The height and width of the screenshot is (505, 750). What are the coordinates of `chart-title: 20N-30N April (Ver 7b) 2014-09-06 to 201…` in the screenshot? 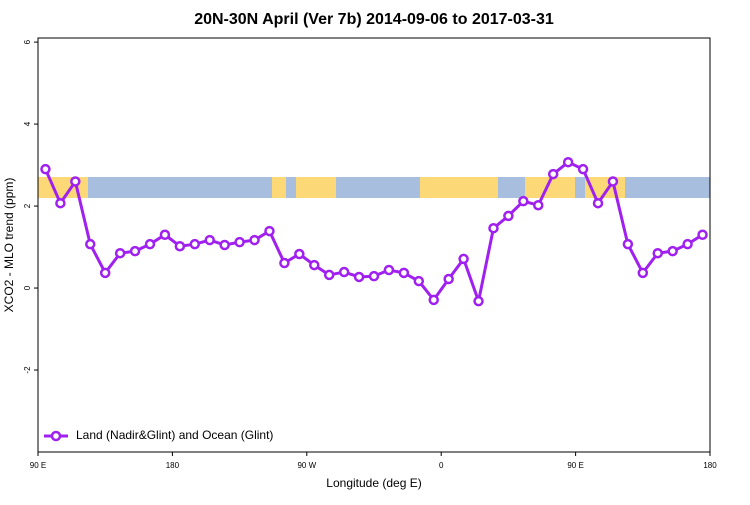 It's located at (374, 19).